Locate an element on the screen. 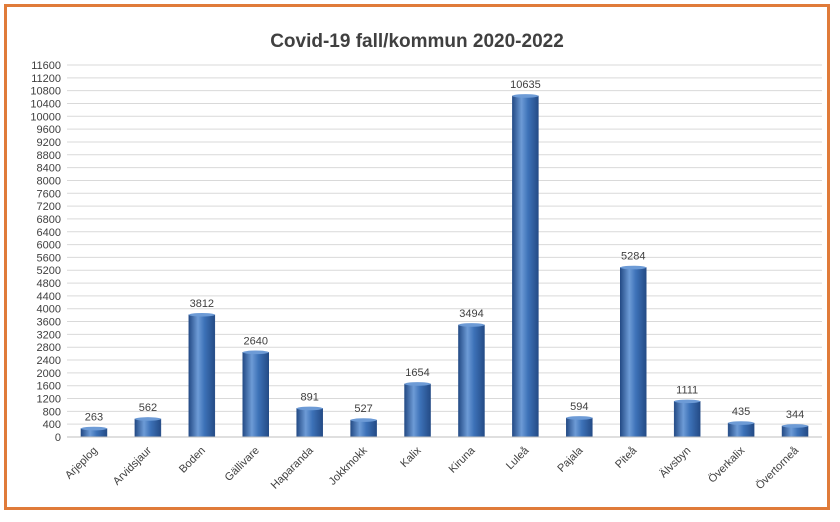 The image size is (840, 522). x-tick-label: Övertorneå is located at coordinates (778, 468).